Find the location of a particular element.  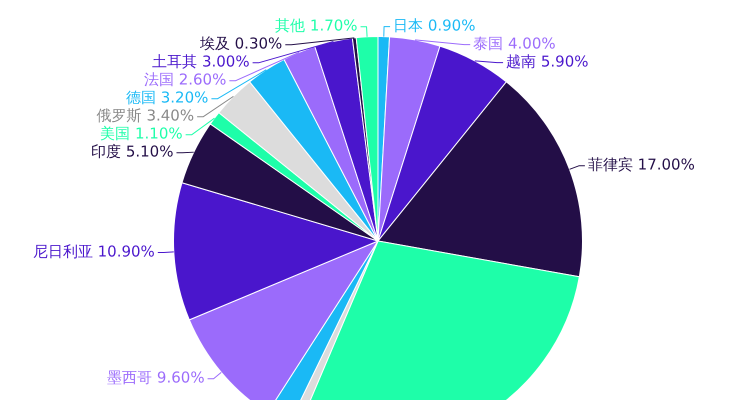

slice-label: 泰国 4.00% is located at coordinates (514, 43).